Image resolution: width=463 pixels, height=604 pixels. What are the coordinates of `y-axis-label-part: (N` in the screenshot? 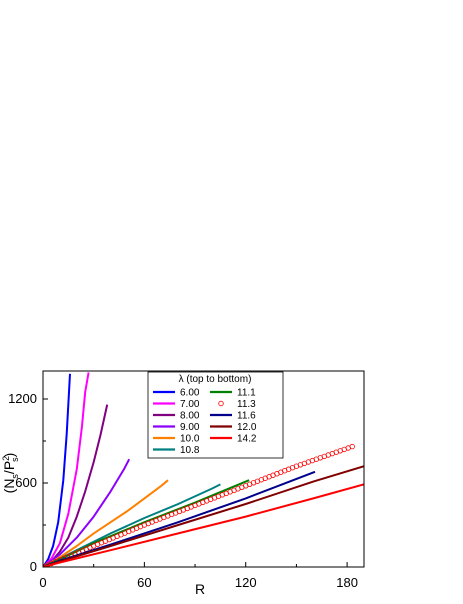 It's located at (9, 486).